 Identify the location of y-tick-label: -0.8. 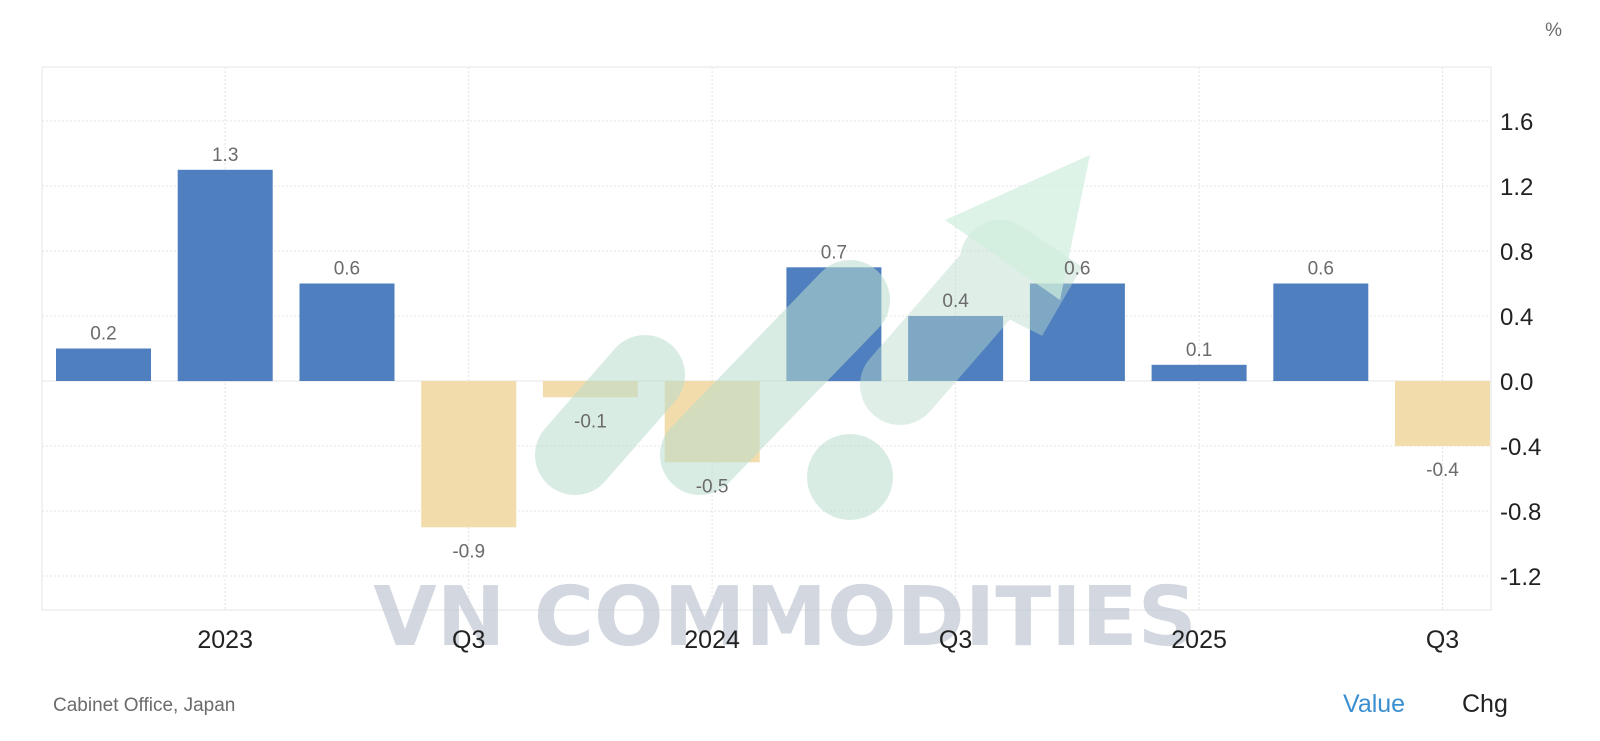
(1520, 512).